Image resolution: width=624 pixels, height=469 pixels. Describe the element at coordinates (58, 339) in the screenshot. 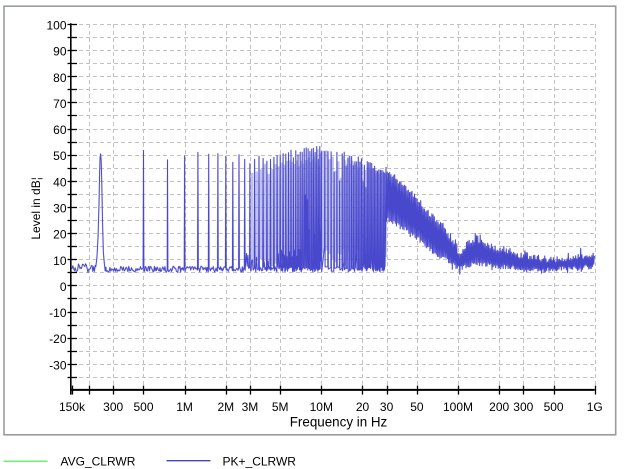

I see `svg-text: -20` at that location.